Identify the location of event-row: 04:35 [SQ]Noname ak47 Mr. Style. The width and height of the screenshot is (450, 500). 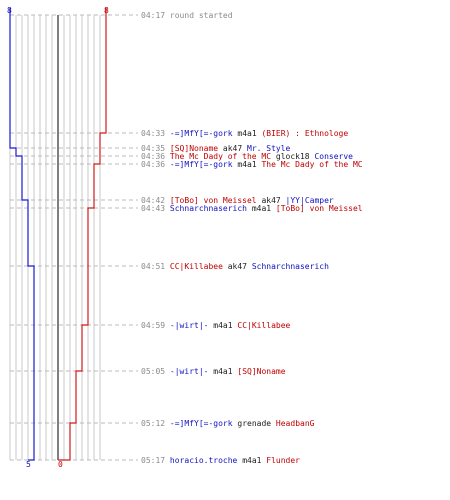
(215, 149).